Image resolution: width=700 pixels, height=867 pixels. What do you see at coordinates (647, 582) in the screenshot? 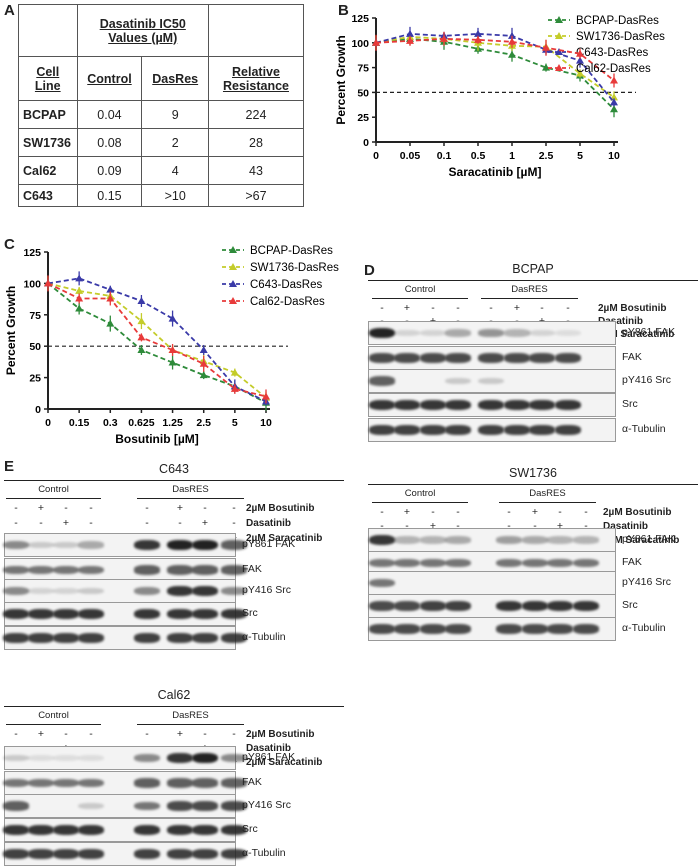
I see `blot-row-label: pY416 Src` at bounding box center [647, 582].